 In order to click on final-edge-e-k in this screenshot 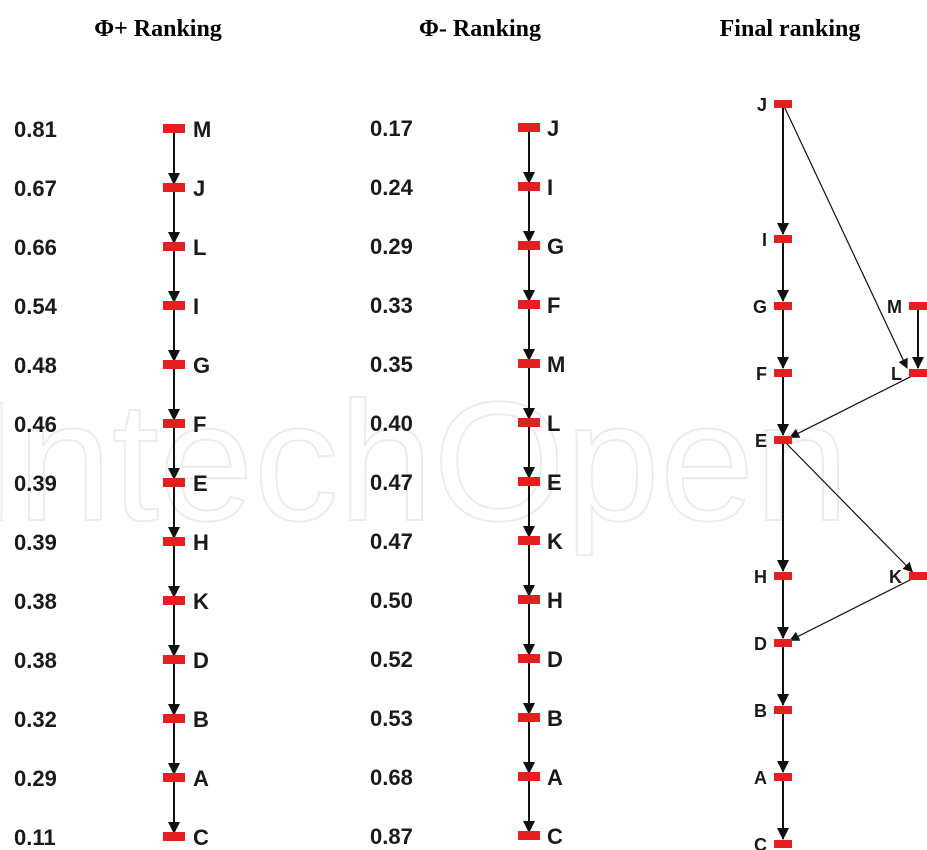, I will do `click(848, 506)`.